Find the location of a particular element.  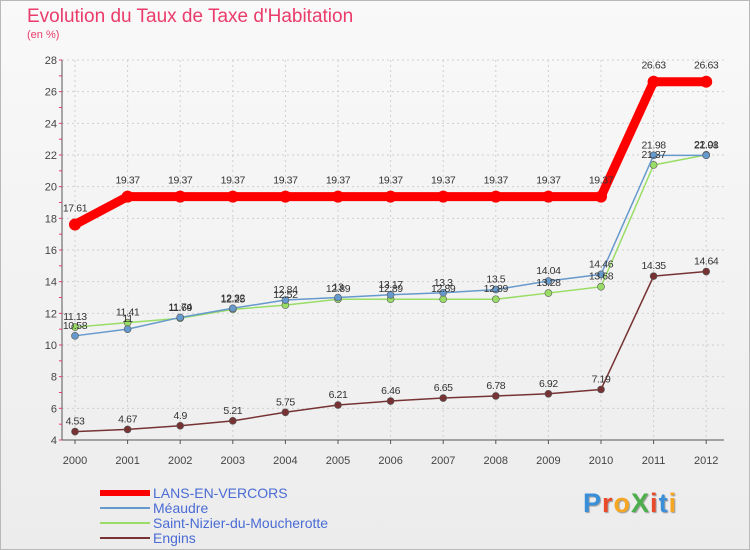

logo-letter: i is located at coordinates (654, 503).